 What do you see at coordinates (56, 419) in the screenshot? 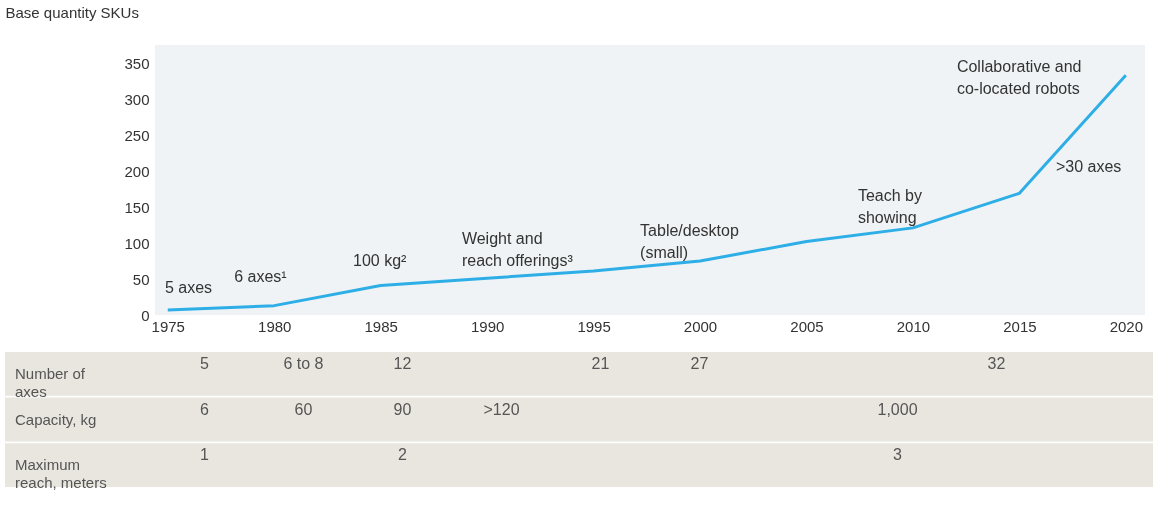
I see `category-label: Capacity, kg` at bounding box center [56, 419].